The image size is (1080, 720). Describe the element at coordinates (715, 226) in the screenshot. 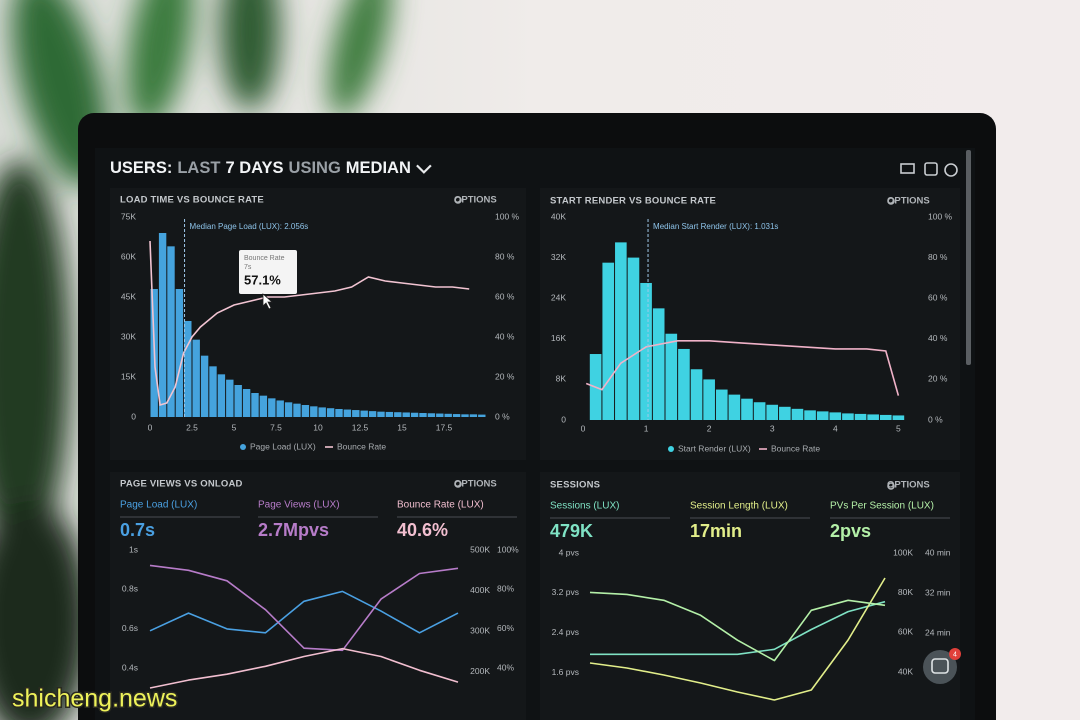

I see `median-label: Median Start Render (LUX): 1.031s` at that location.